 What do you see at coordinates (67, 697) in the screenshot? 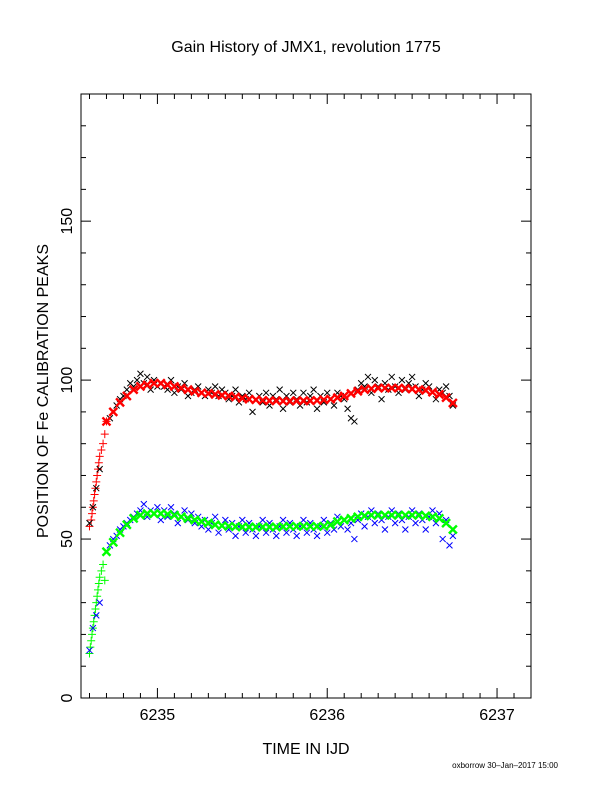
I see `y-tick-label: 0` at bounding box center [67, 697].